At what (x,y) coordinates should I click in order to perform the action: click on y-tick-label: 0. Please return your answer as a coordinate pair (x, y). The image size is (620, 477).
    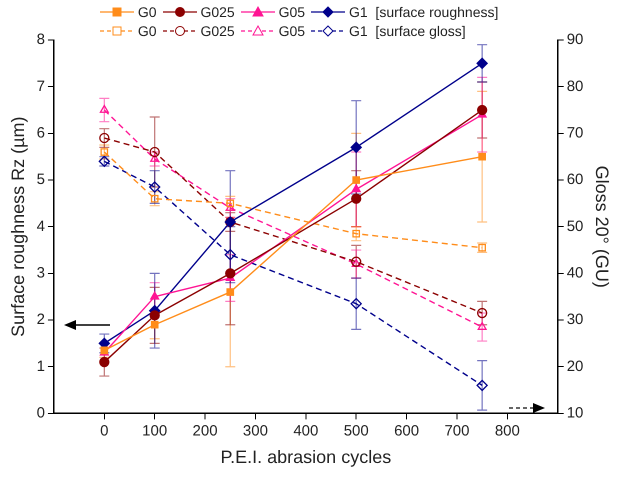
    Looking at the image, I should click on (40, 413).